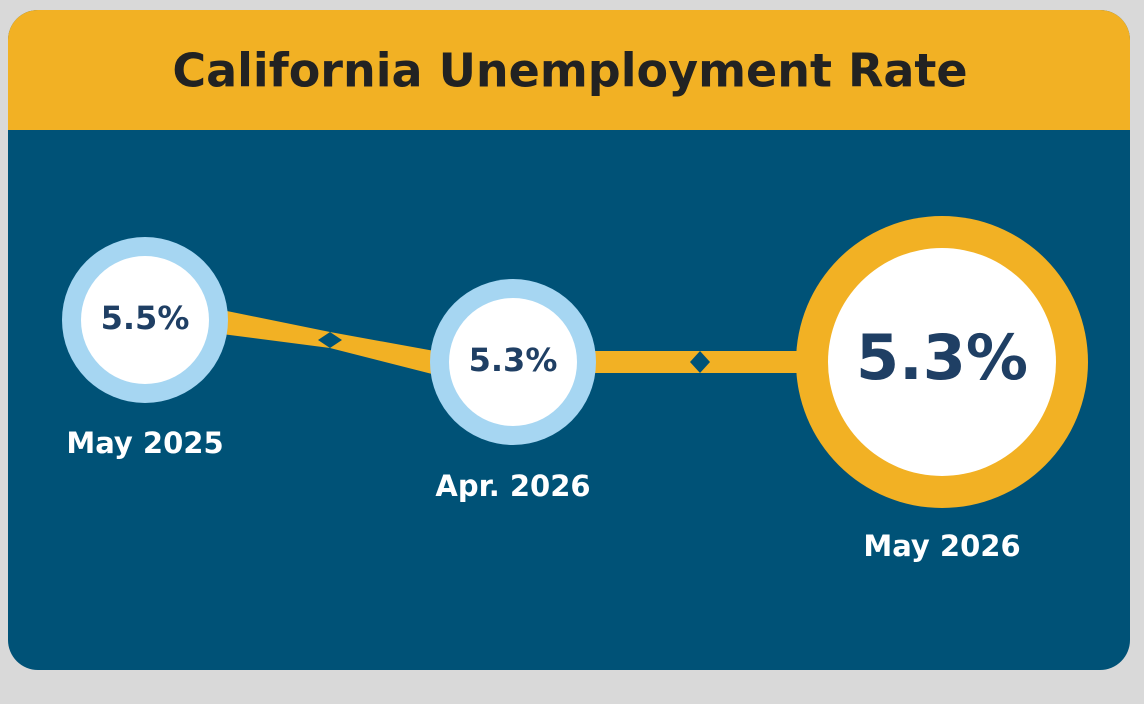  What do you see at coordinates (941, 546) in the screenshot?
I see `date: May 2026` at bounding box center [941, 546].